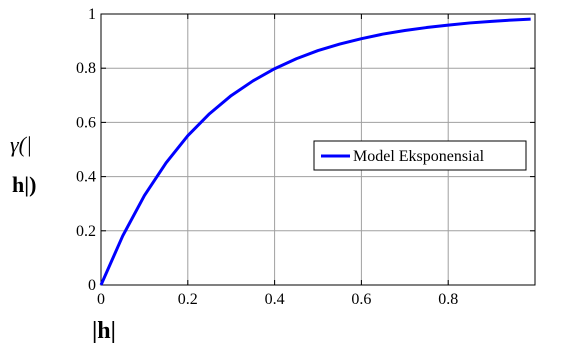 Image resolution: width=563 pixels, height=349 pixels. Describe the element at coordinates (86, 231) in the screenshot. I see `y-tick-label: 0.2` at that location.